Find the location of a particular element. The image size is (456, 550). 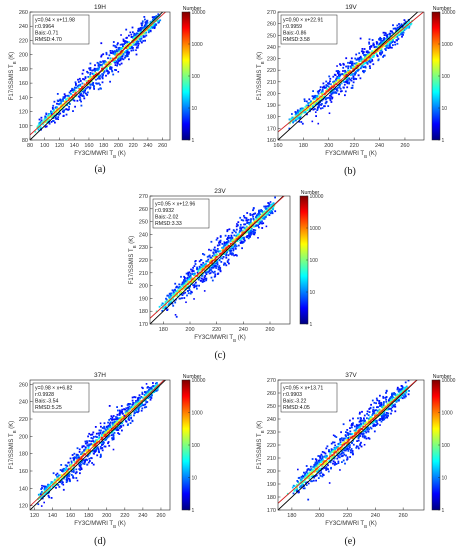

x-tick-label: 120 is located at coordinates (59, 146).